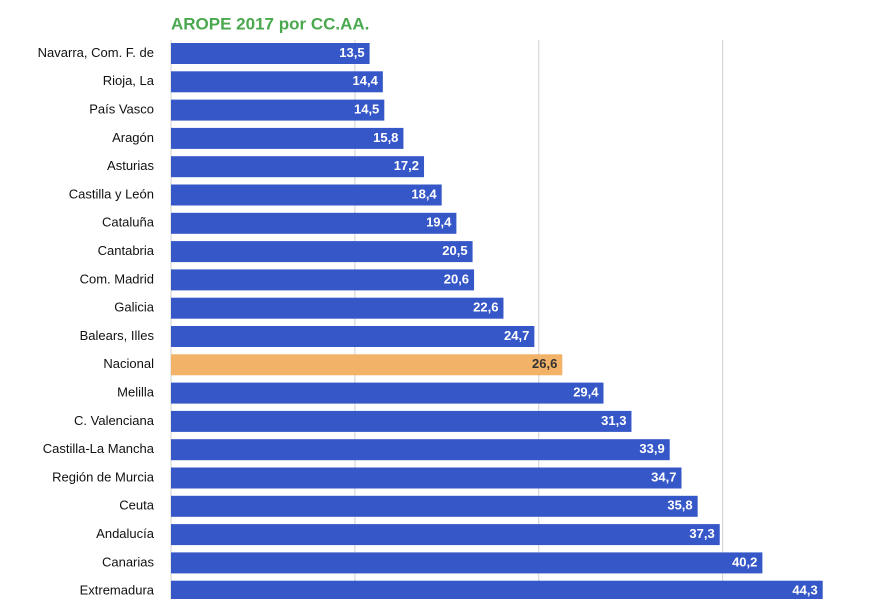  I want to click on category-label: País Vasco, so click(121, 109).